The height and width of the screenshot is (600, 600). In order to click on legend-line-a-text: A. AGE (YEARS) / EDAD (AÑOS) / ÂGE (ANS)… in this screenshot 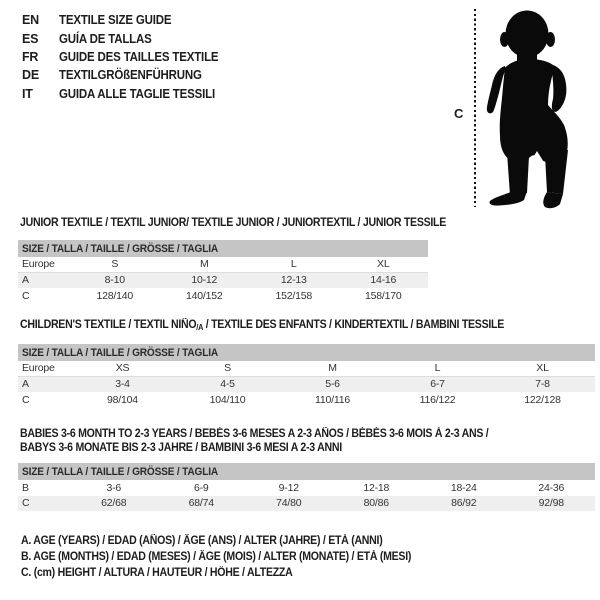, I will do `click(202, 541)`.